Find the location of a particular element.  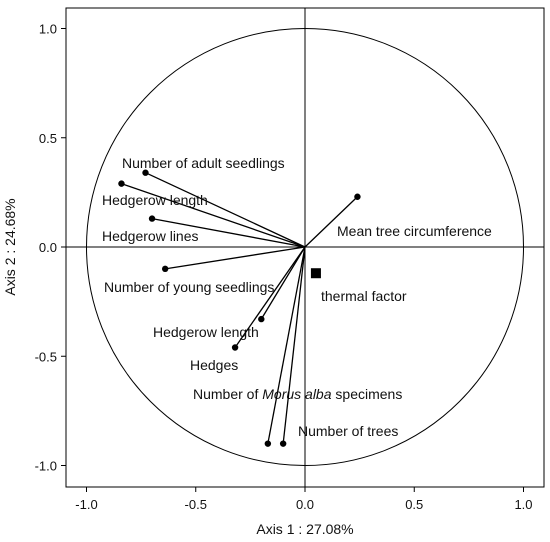

vector-label: Number of young seedlings is located at coordinates (189, 287).